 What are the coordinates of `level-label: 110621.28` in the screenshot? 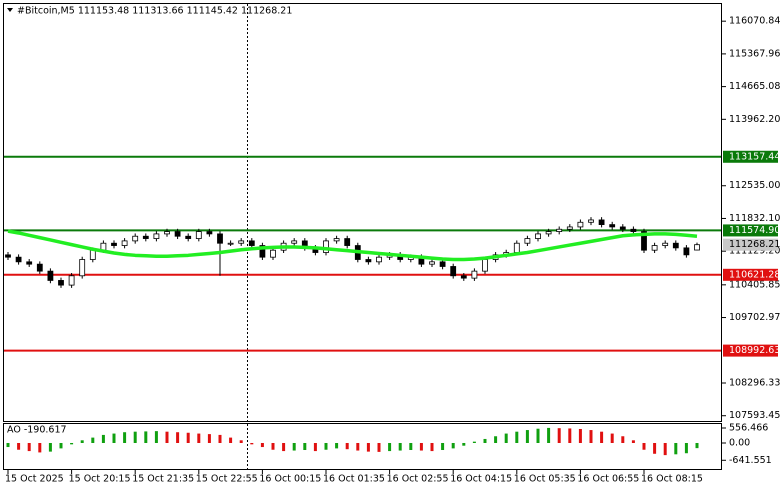 It's located at (754, 274).